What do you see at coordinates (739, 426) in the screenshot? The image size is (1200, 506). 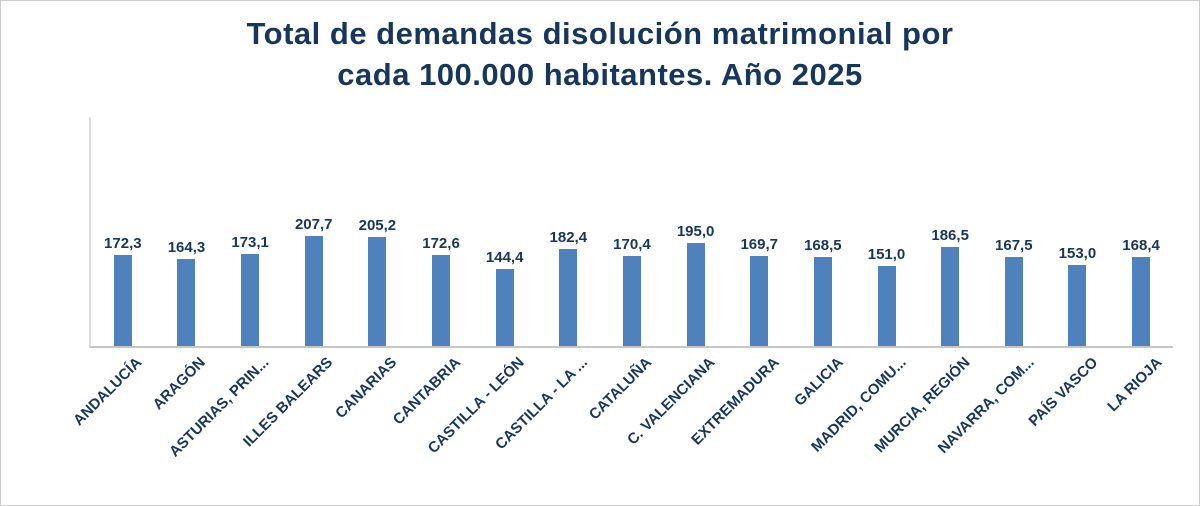 I see `category-label-slot: EXTREMADURA` at bounding box center [739, 426].